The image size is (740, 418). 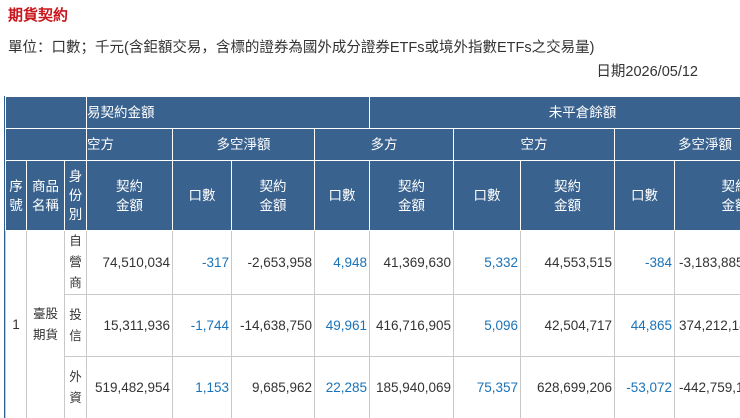 I want to click on cell-net-amount: -2,653,958, so click(x=273, y=262).